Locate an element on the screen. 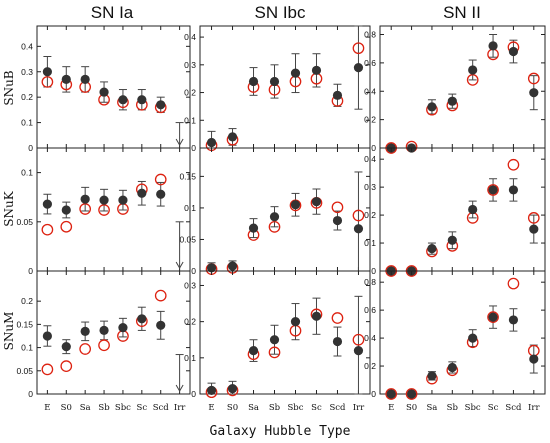 The height and width of the screenshot is (443, 550). panel-2-1: 0 0.05 0.1 is located at coordinates (103, 211).